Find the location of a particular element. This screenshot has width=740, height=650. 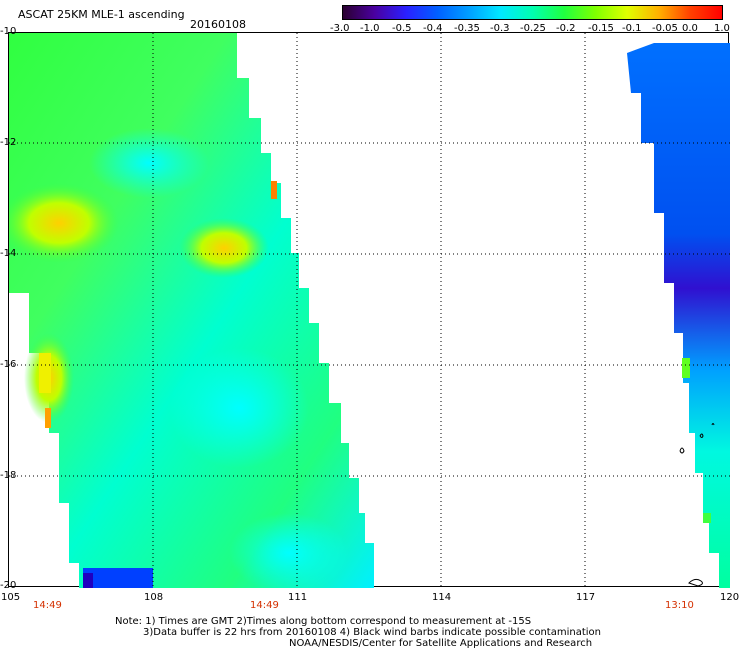

coastline is located at coordinates (697, 505).